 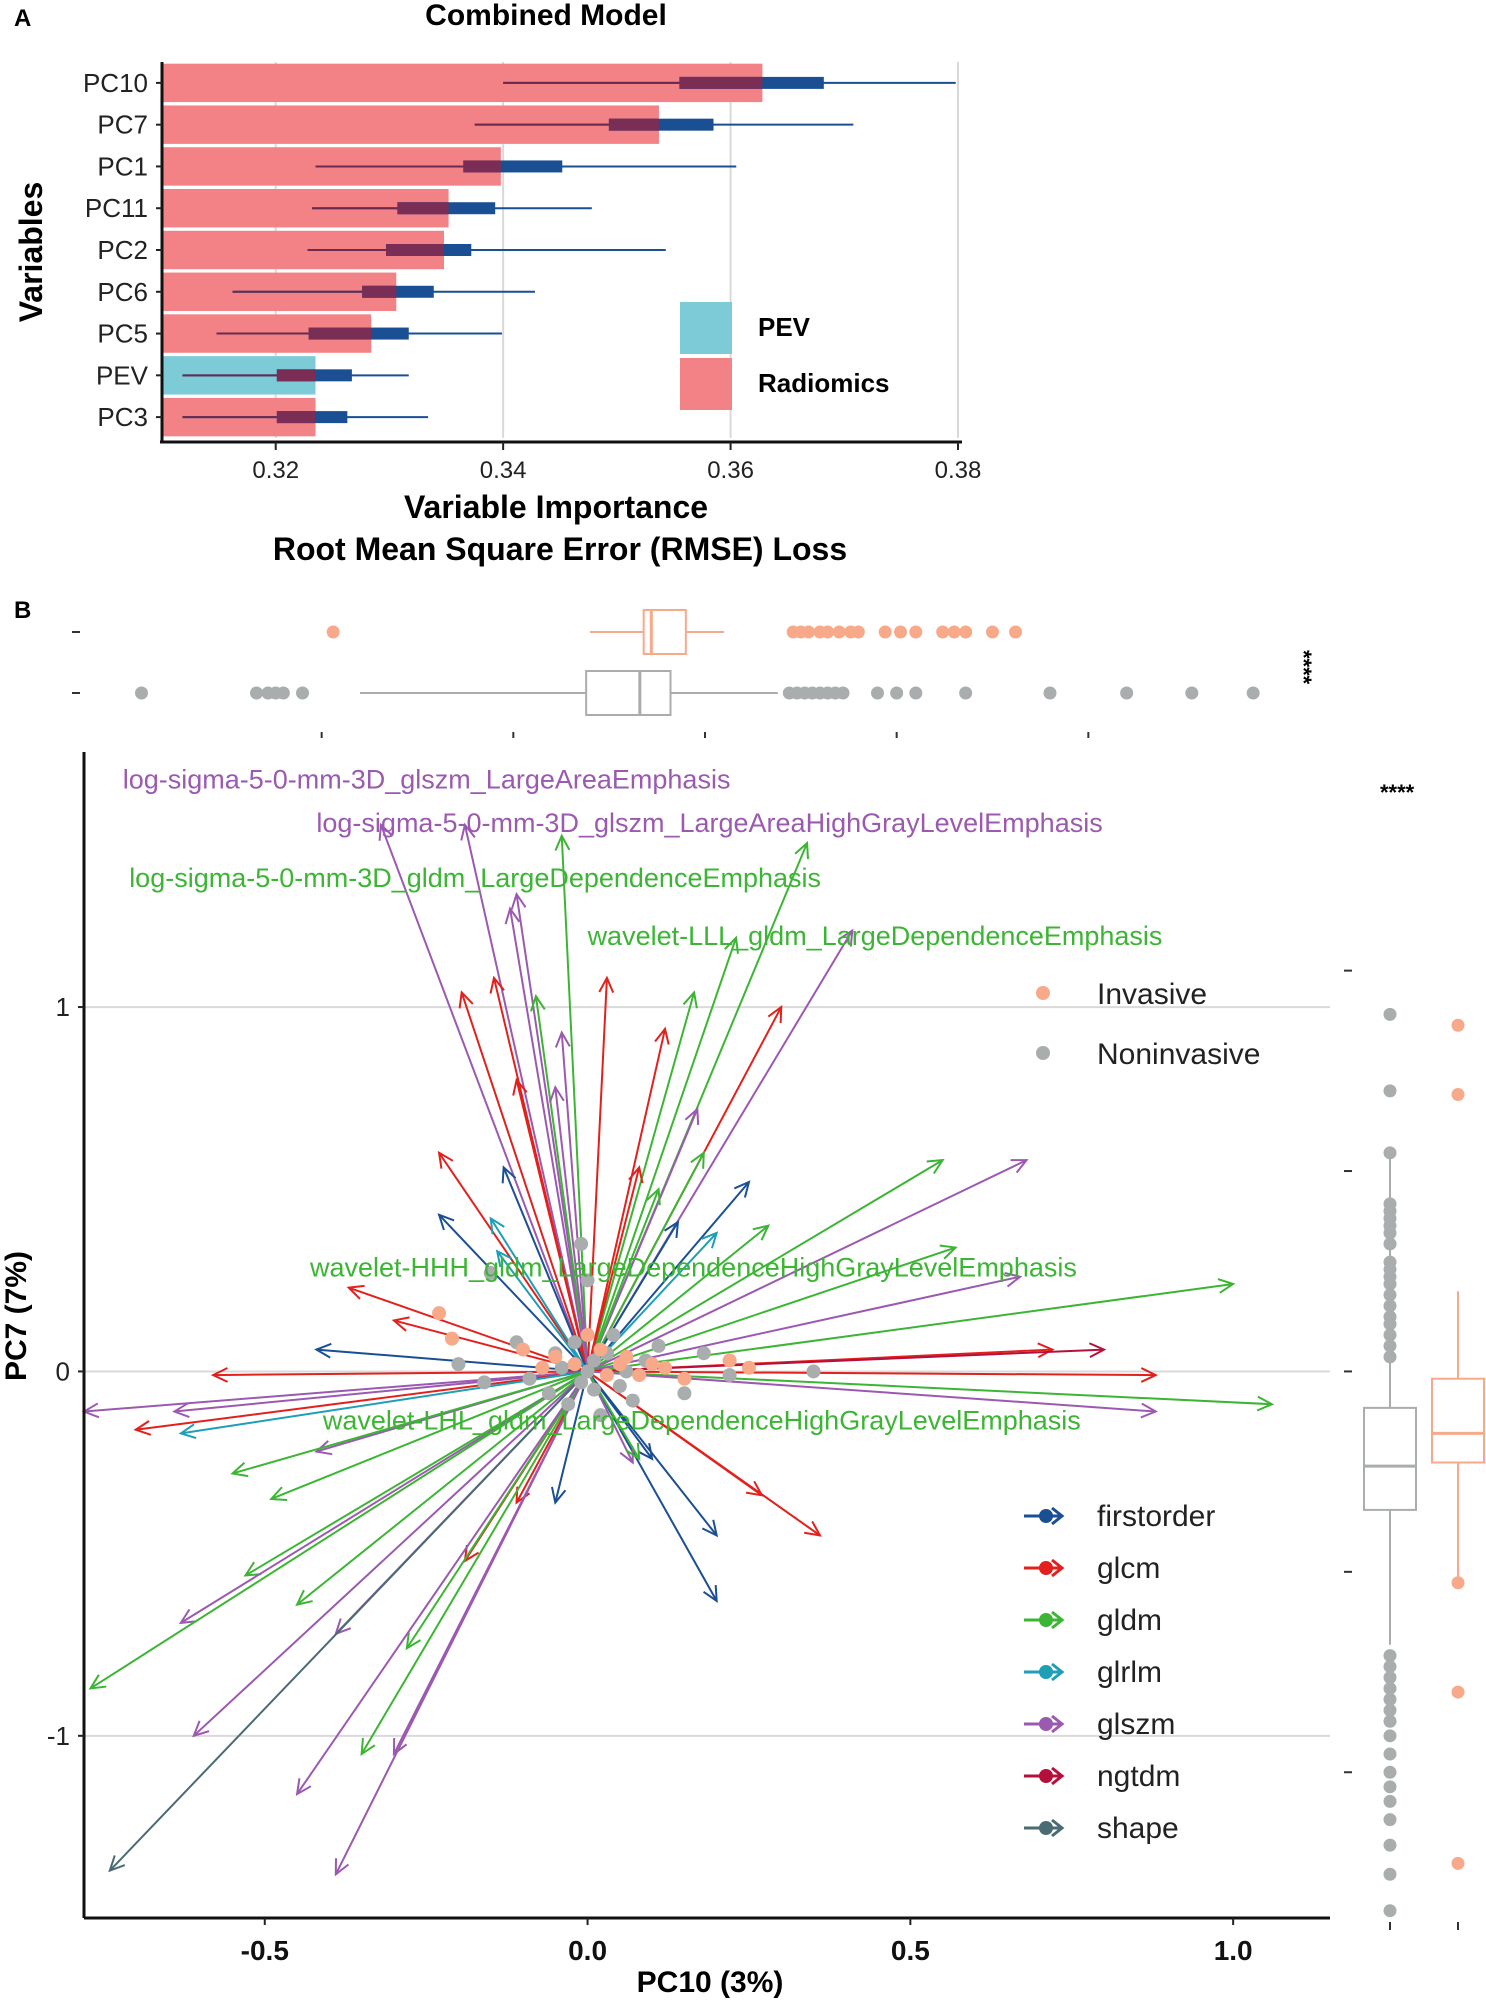 I want to click on panel-a-xlabel: Variable Importance, so click(x=556, y=507).